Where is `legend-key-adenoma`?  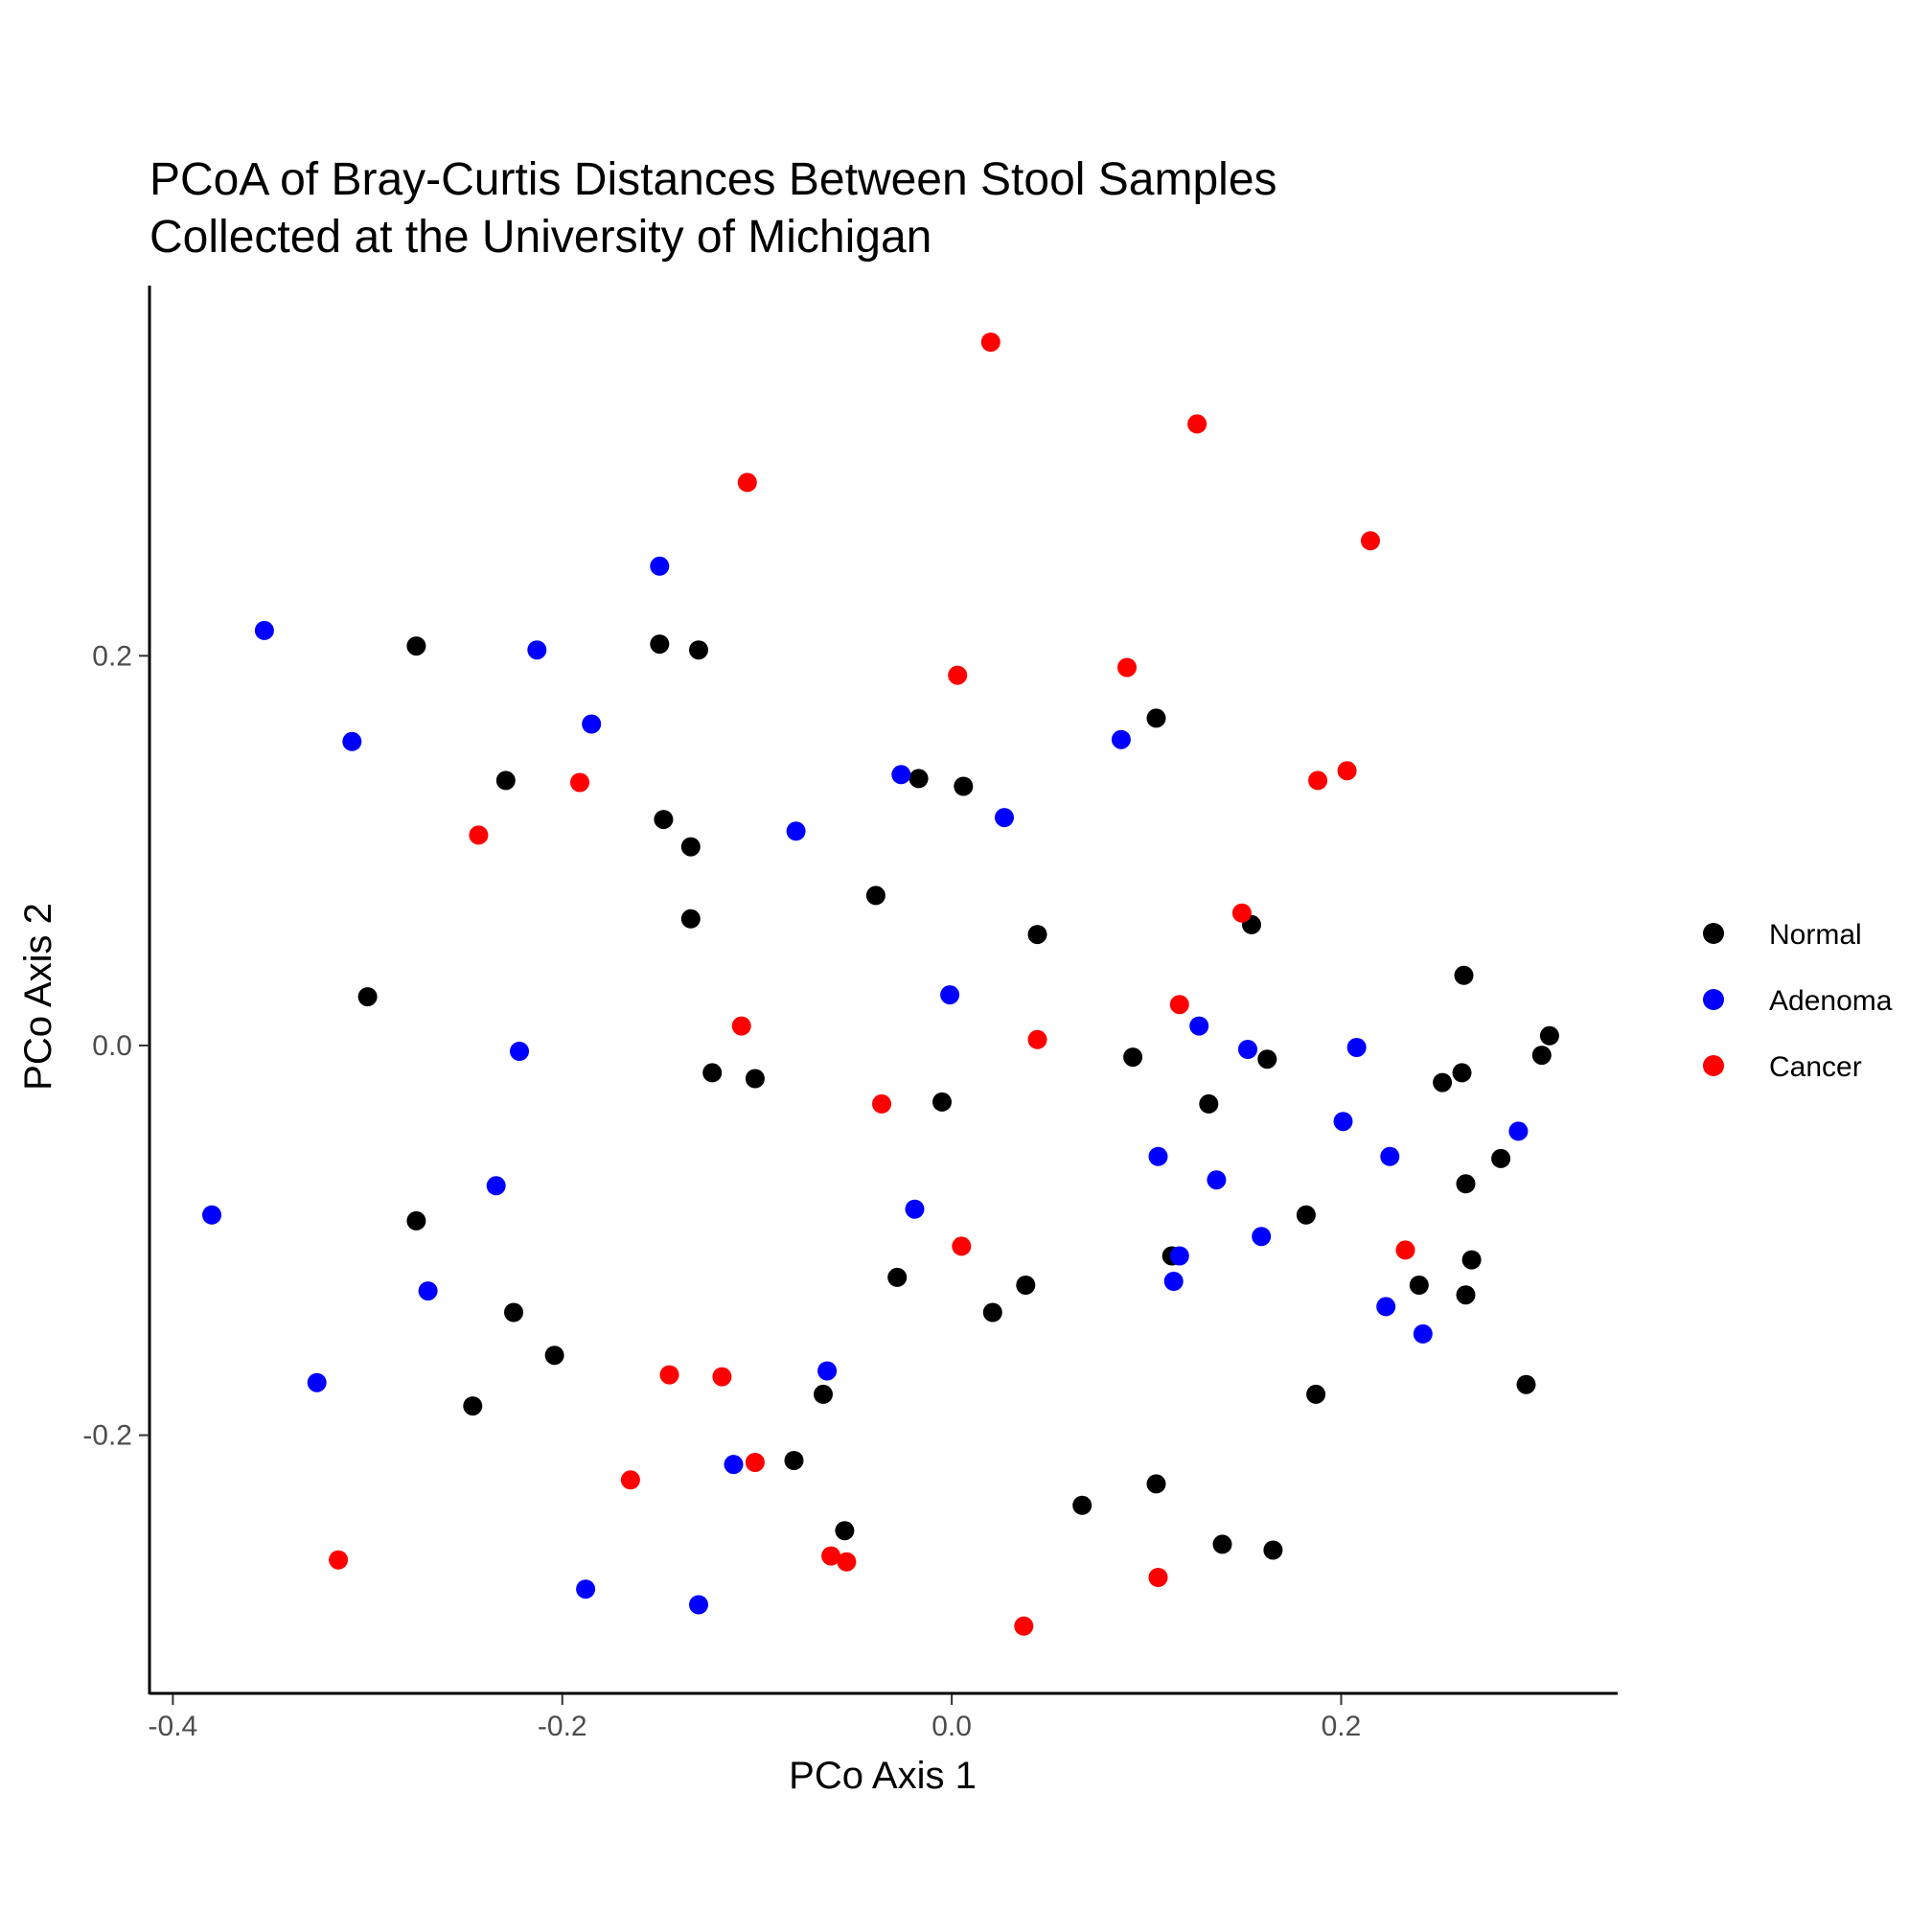
legend-key-adenoma is located at coordinates (1713, 1000).